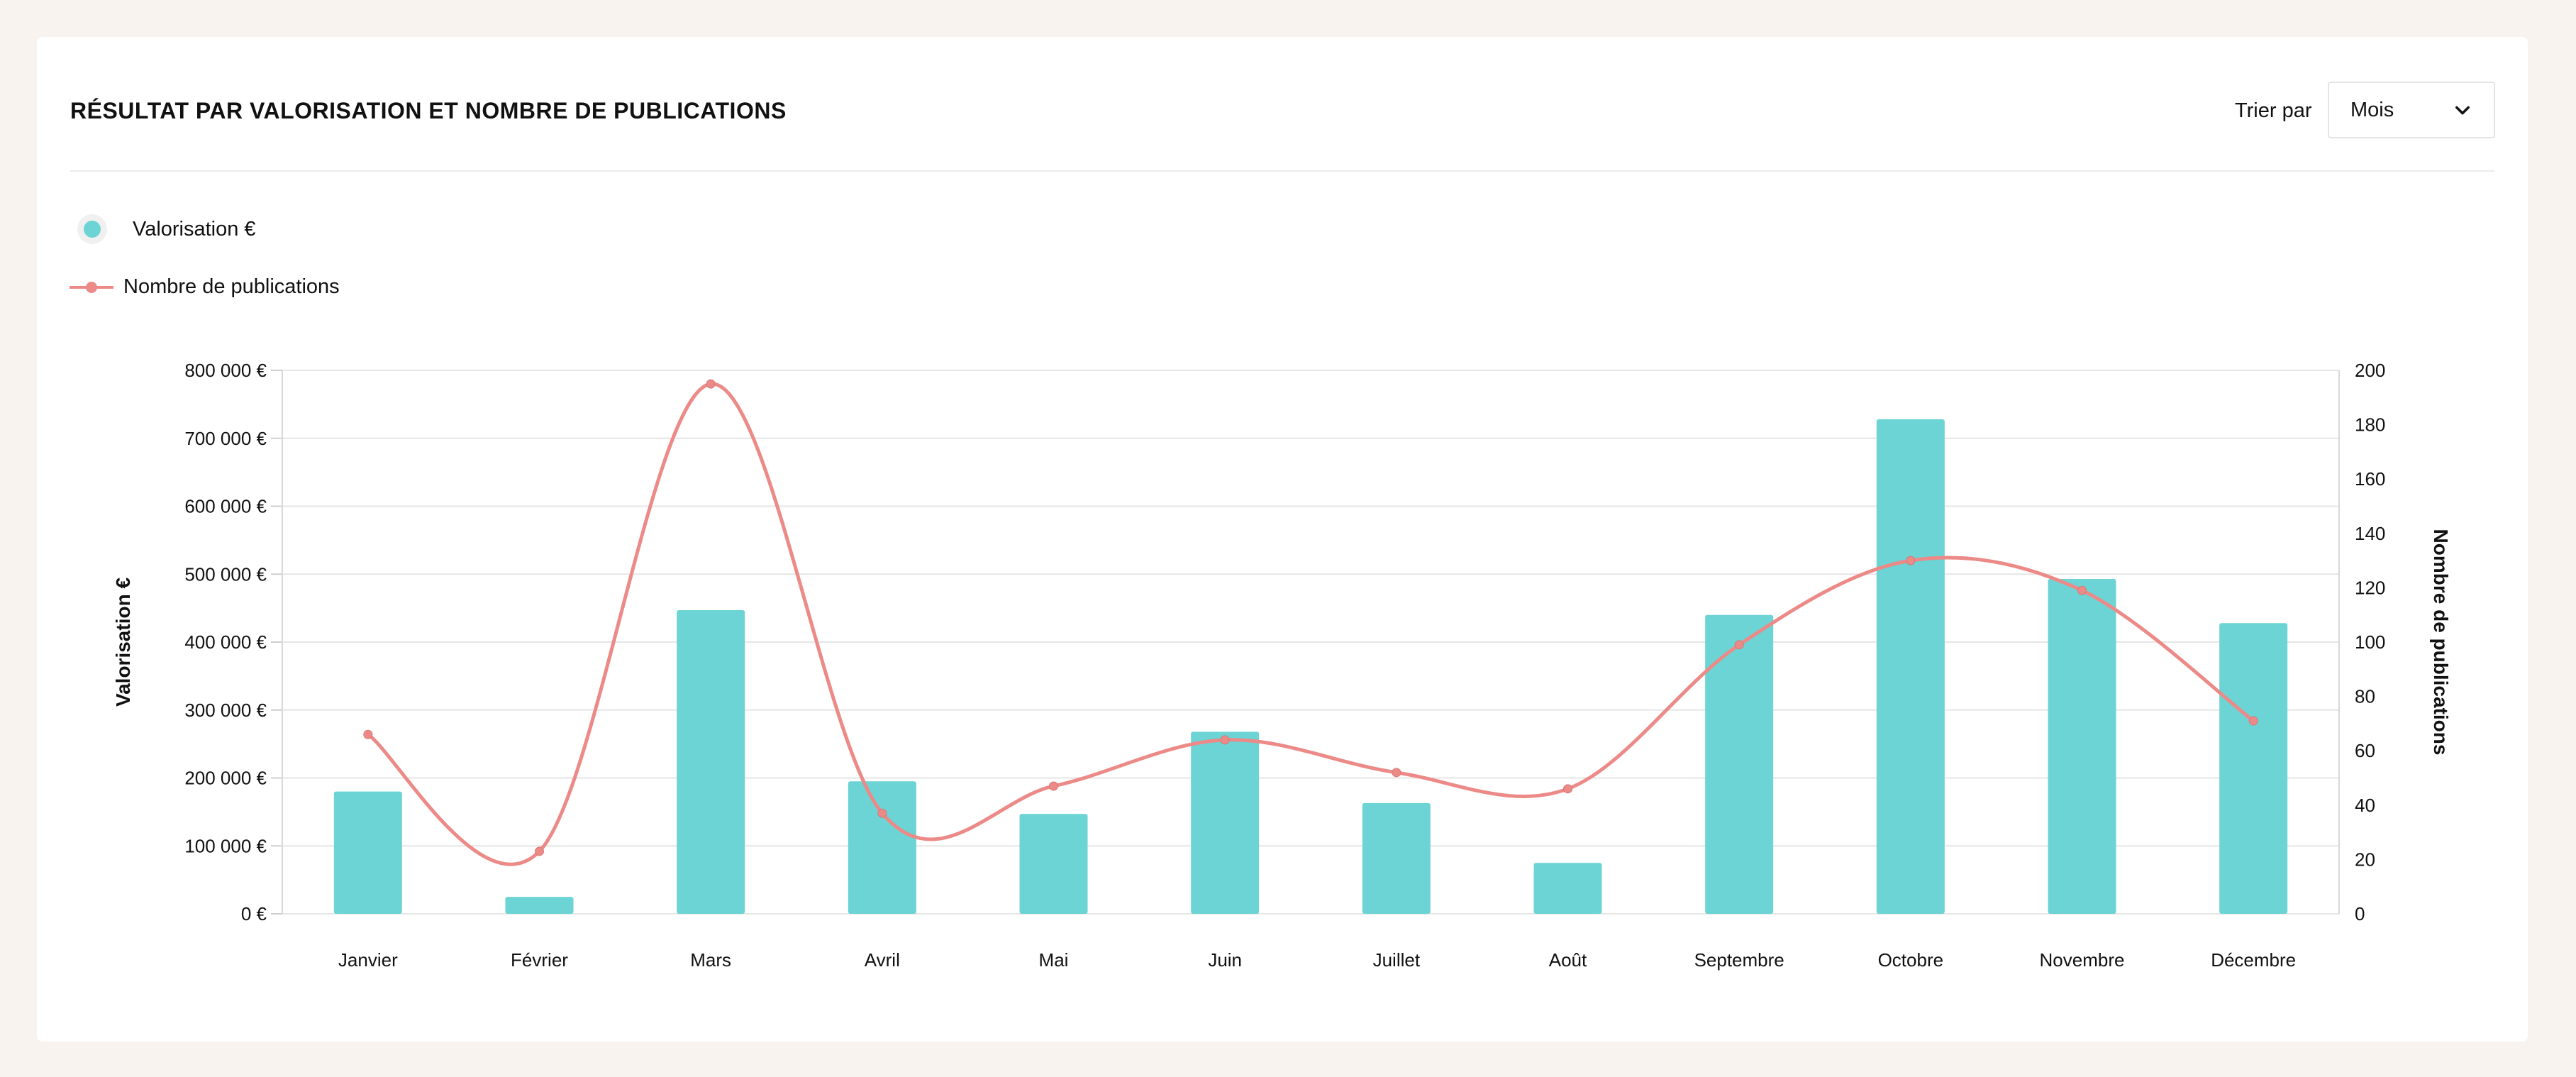 The height and width of the screenshot is (1077, 2576). I want to click on sort-select: Mois, so click(2411, 110).